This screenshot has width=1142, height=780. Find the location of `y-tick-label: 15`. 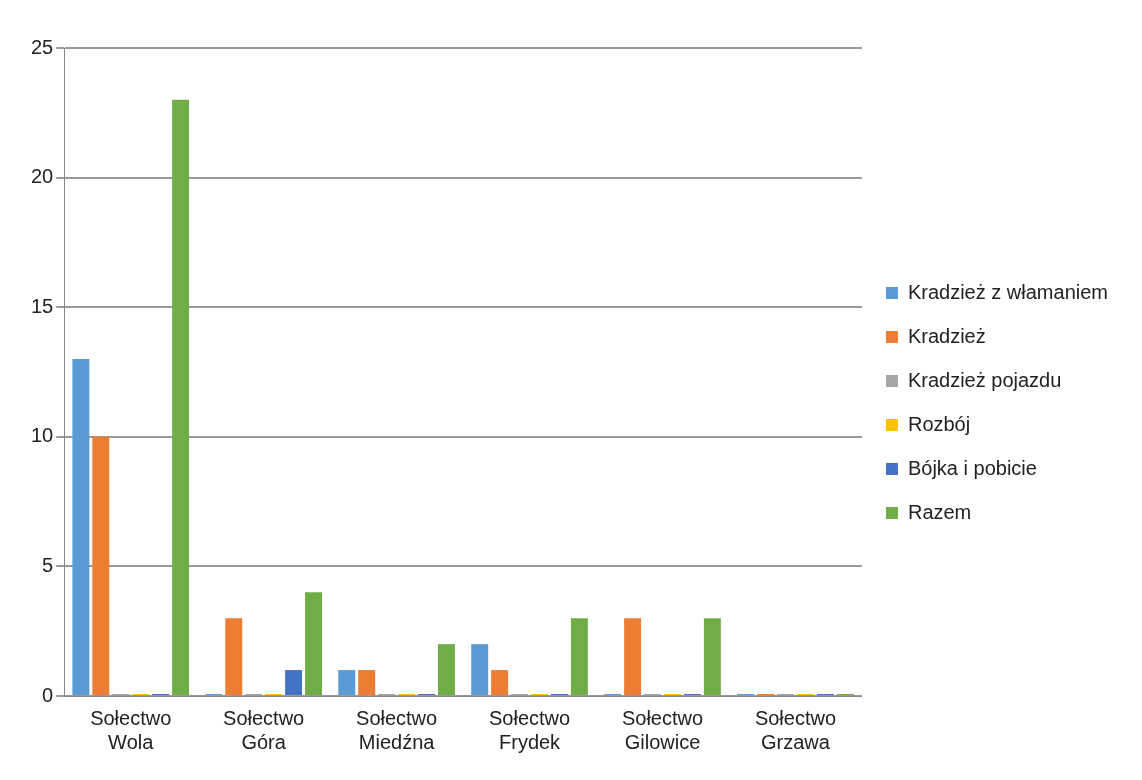

y-tick-label: 15 is located at coordinates (42, 305).